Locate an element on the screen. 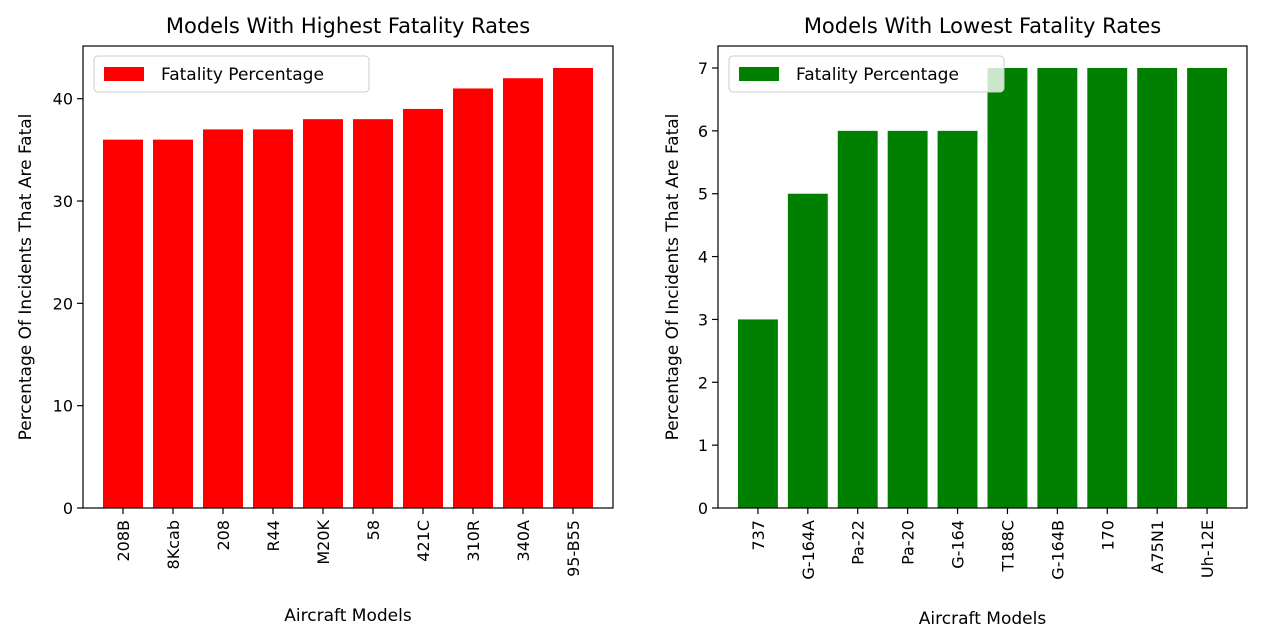 This screenshot has width=1261, height=644. x-tick-label: 8Kcab is located at coordinates (173, 544).